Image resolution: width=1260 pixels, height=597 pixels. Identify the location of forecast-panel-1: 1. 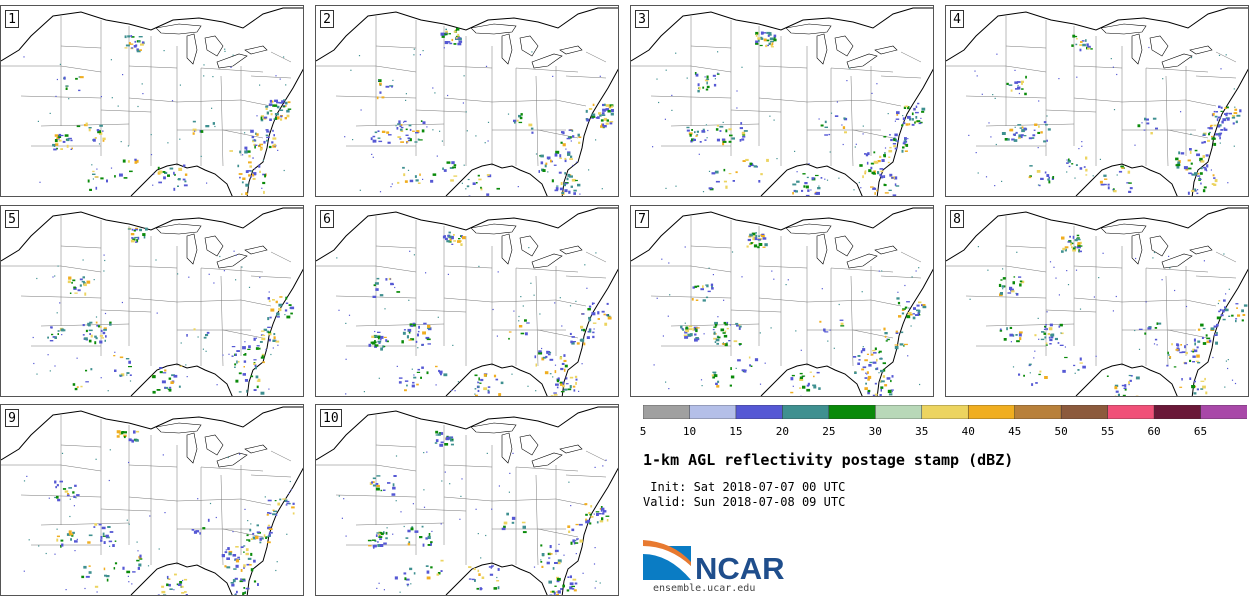
(152, 101).